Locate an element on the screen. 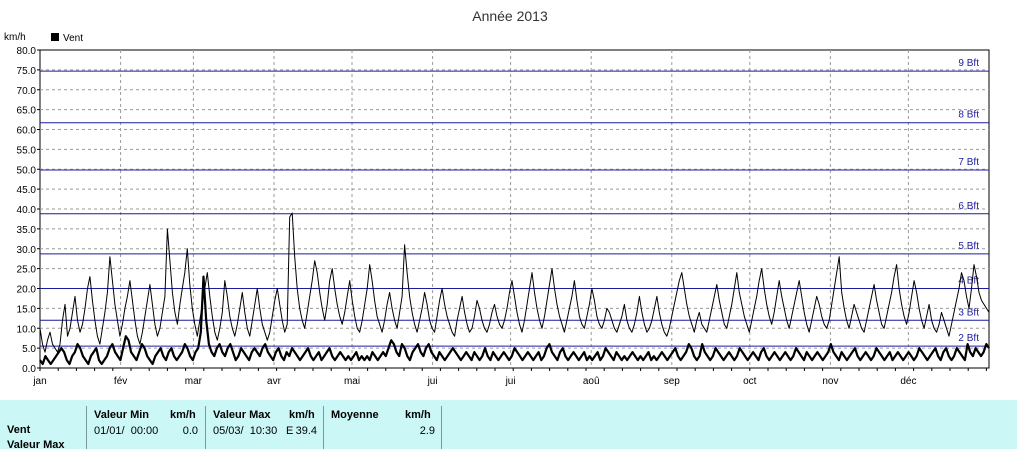 The image size is (1024, 451). beaufort-label: 7 Bft is located at coordinates (968, 162).